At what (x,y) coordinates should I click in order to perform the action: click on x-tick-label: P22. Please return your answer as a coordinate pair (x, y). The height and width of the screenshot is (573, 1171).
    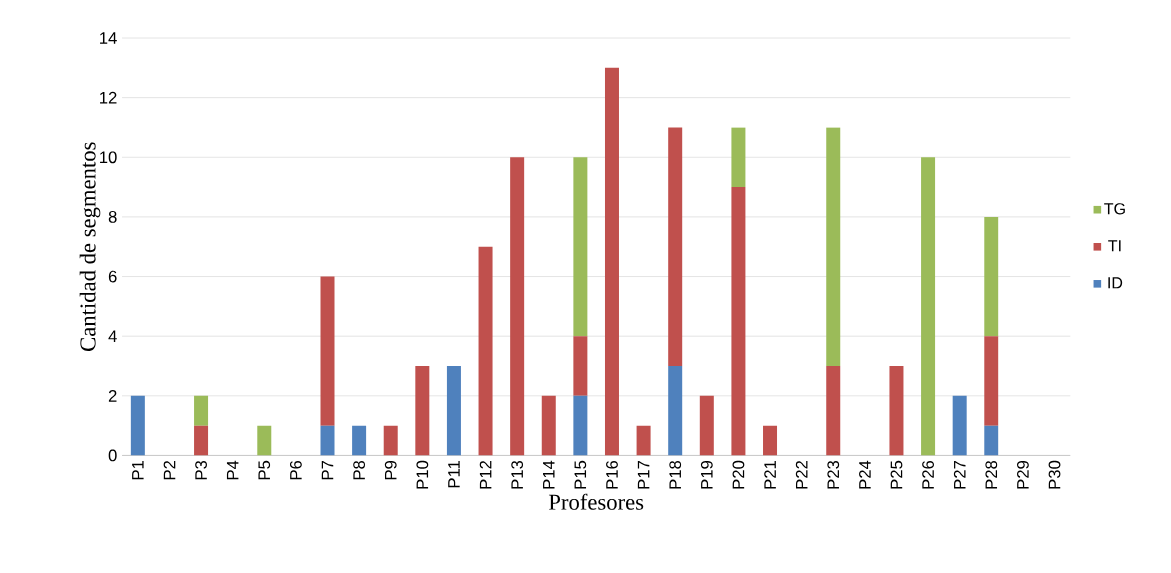
    Looking at the image, I should click on (801, 474).